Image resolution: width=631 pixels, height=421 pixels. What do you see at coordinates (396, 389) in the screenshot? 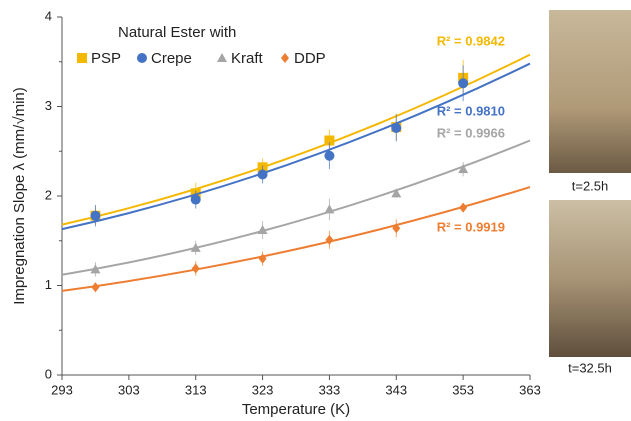
I see `x-tick-label: 343` at bounding box center [396, 389].